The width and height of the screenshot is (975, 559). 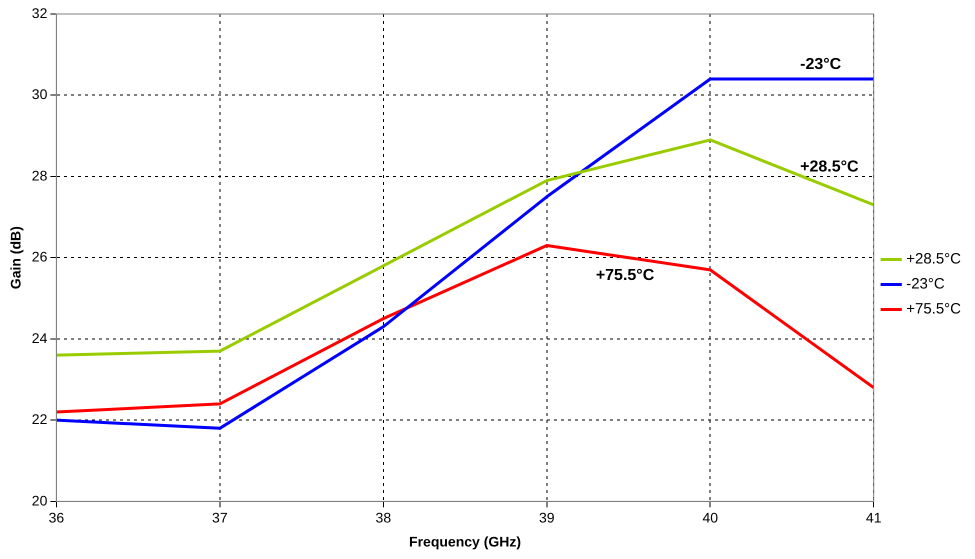 I want to click on y-tick-label: 20, so click(x=40, y=500).